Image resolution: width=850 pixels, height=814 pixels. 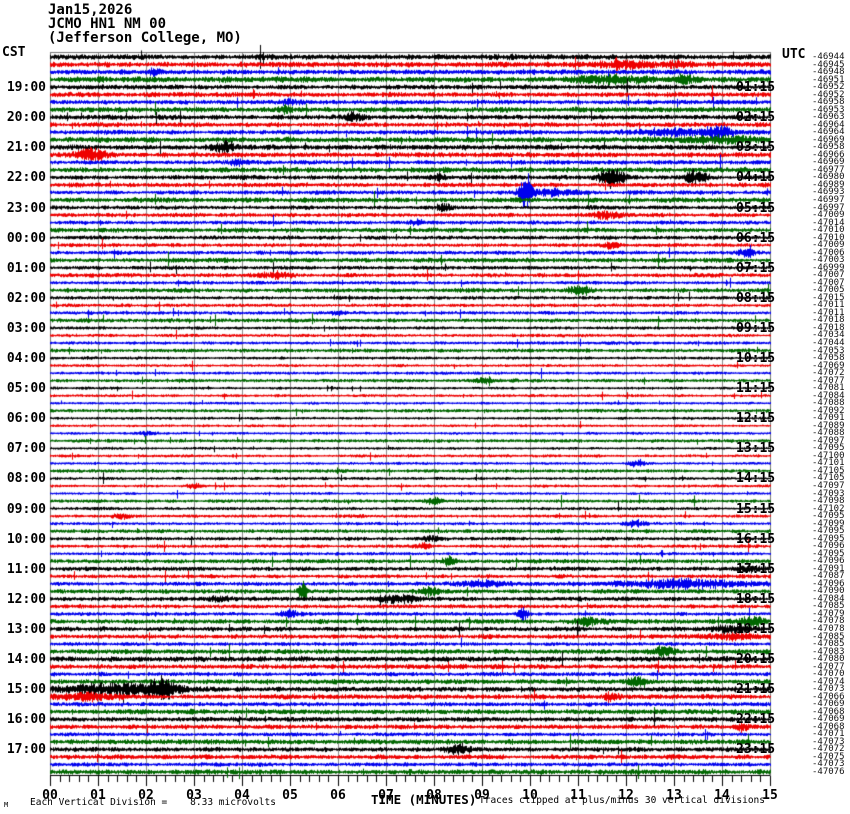 I want to click on location-title: (Jefferson College, MO), so click(x=145, y=38).